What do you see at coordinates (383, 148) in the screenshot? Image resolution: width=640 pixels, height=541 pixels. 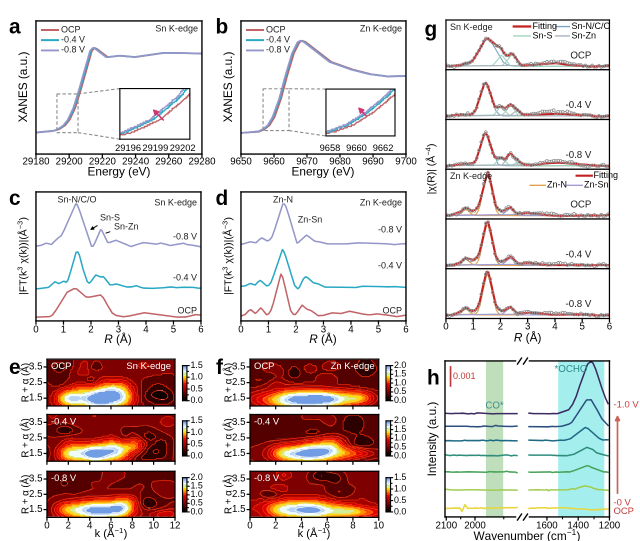 I see `svg-text: 9662` at bounding box center [383, 148].